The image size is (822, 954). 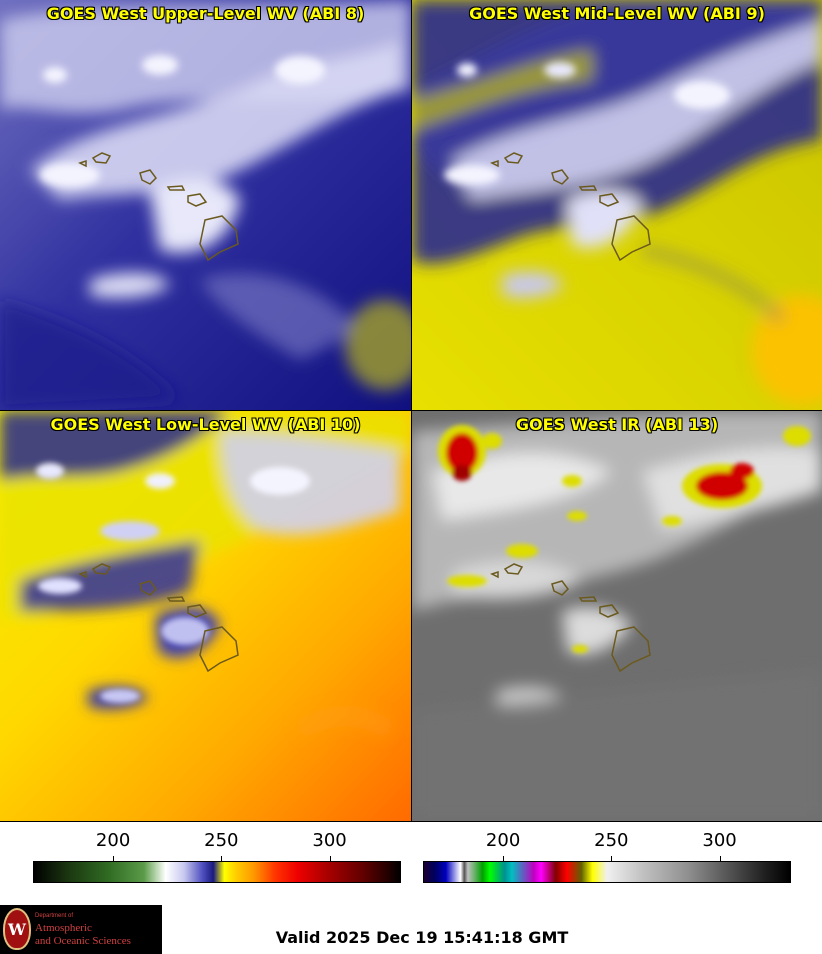 I want to click on wv-colorbar-tick-label: 200, so click(x=113, y=840).